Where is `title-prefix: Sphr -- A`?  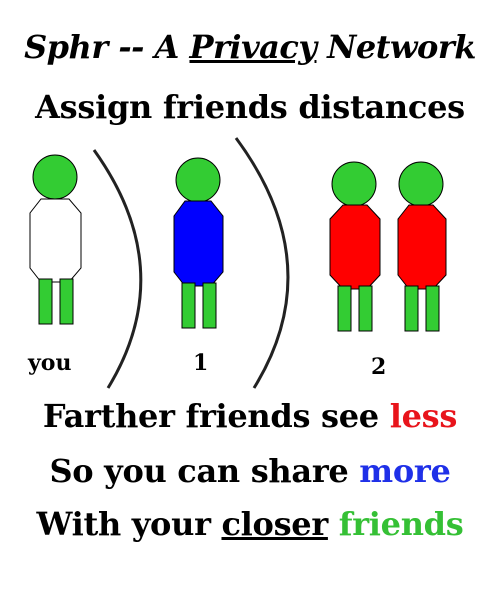 title-prefix: Sphr -- A is located at coordinates (107, 47).